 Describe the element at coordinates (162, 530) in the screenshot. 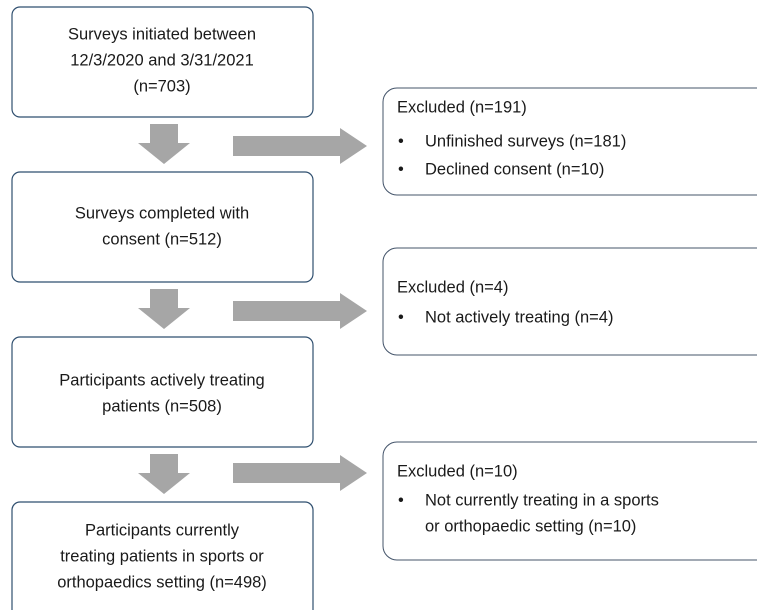

I see `node-text: Participants currently` at that location.